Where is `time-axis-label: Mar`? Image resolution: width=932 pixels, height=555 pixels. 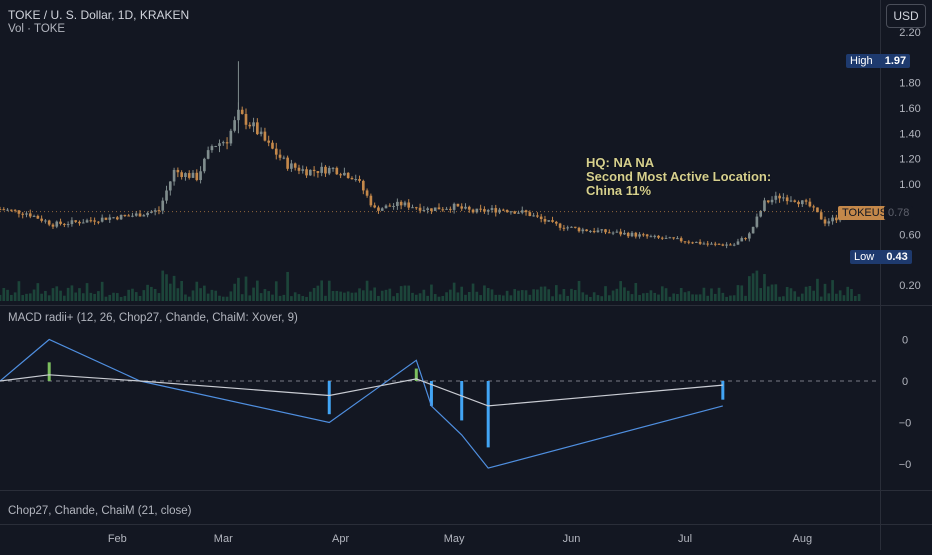 time-axis-label: Mar is located at coordinates (223, 539).